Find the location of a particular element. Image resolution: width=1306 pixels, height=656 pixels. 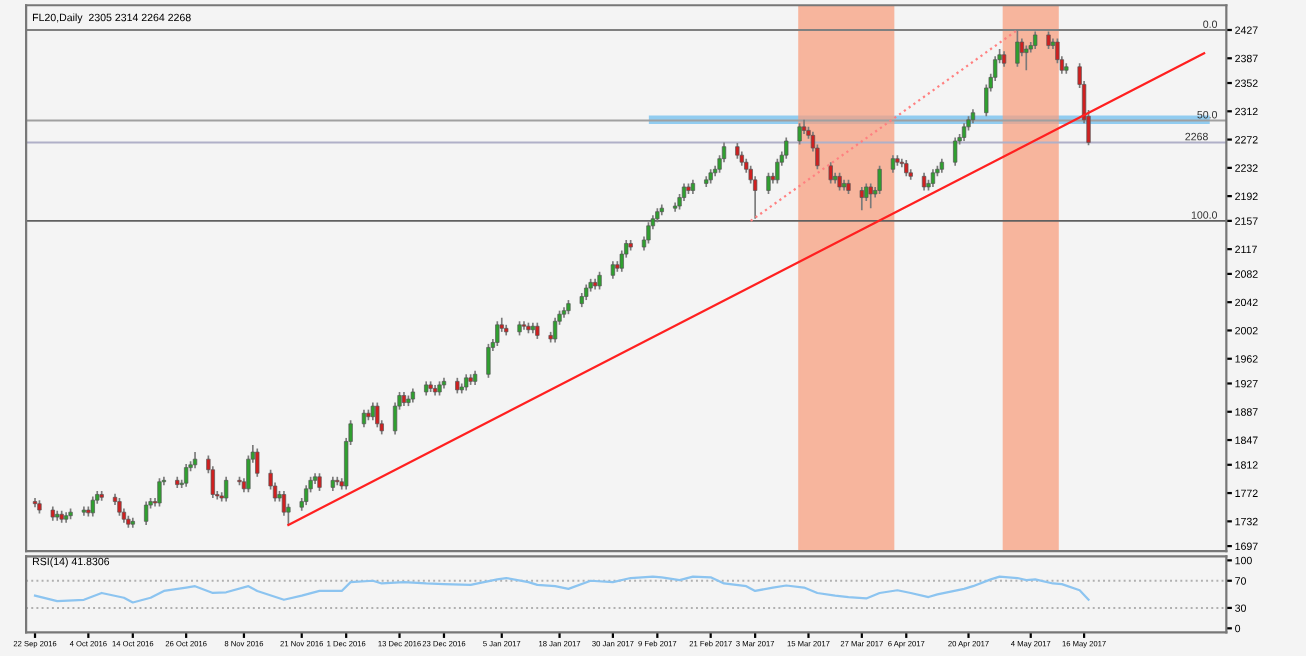

line-series is located at coordinates (561, 589).